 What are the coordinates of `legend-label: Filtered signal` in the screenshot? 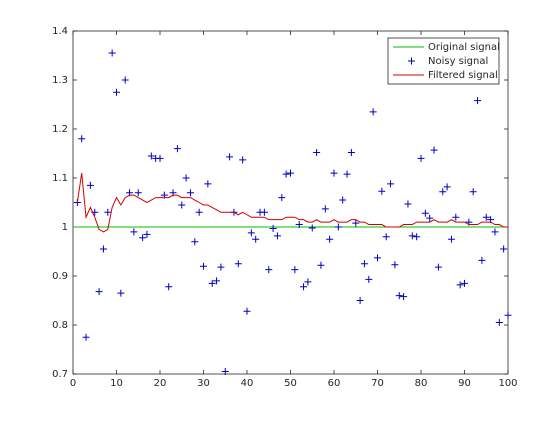 It's located at (463, 75).